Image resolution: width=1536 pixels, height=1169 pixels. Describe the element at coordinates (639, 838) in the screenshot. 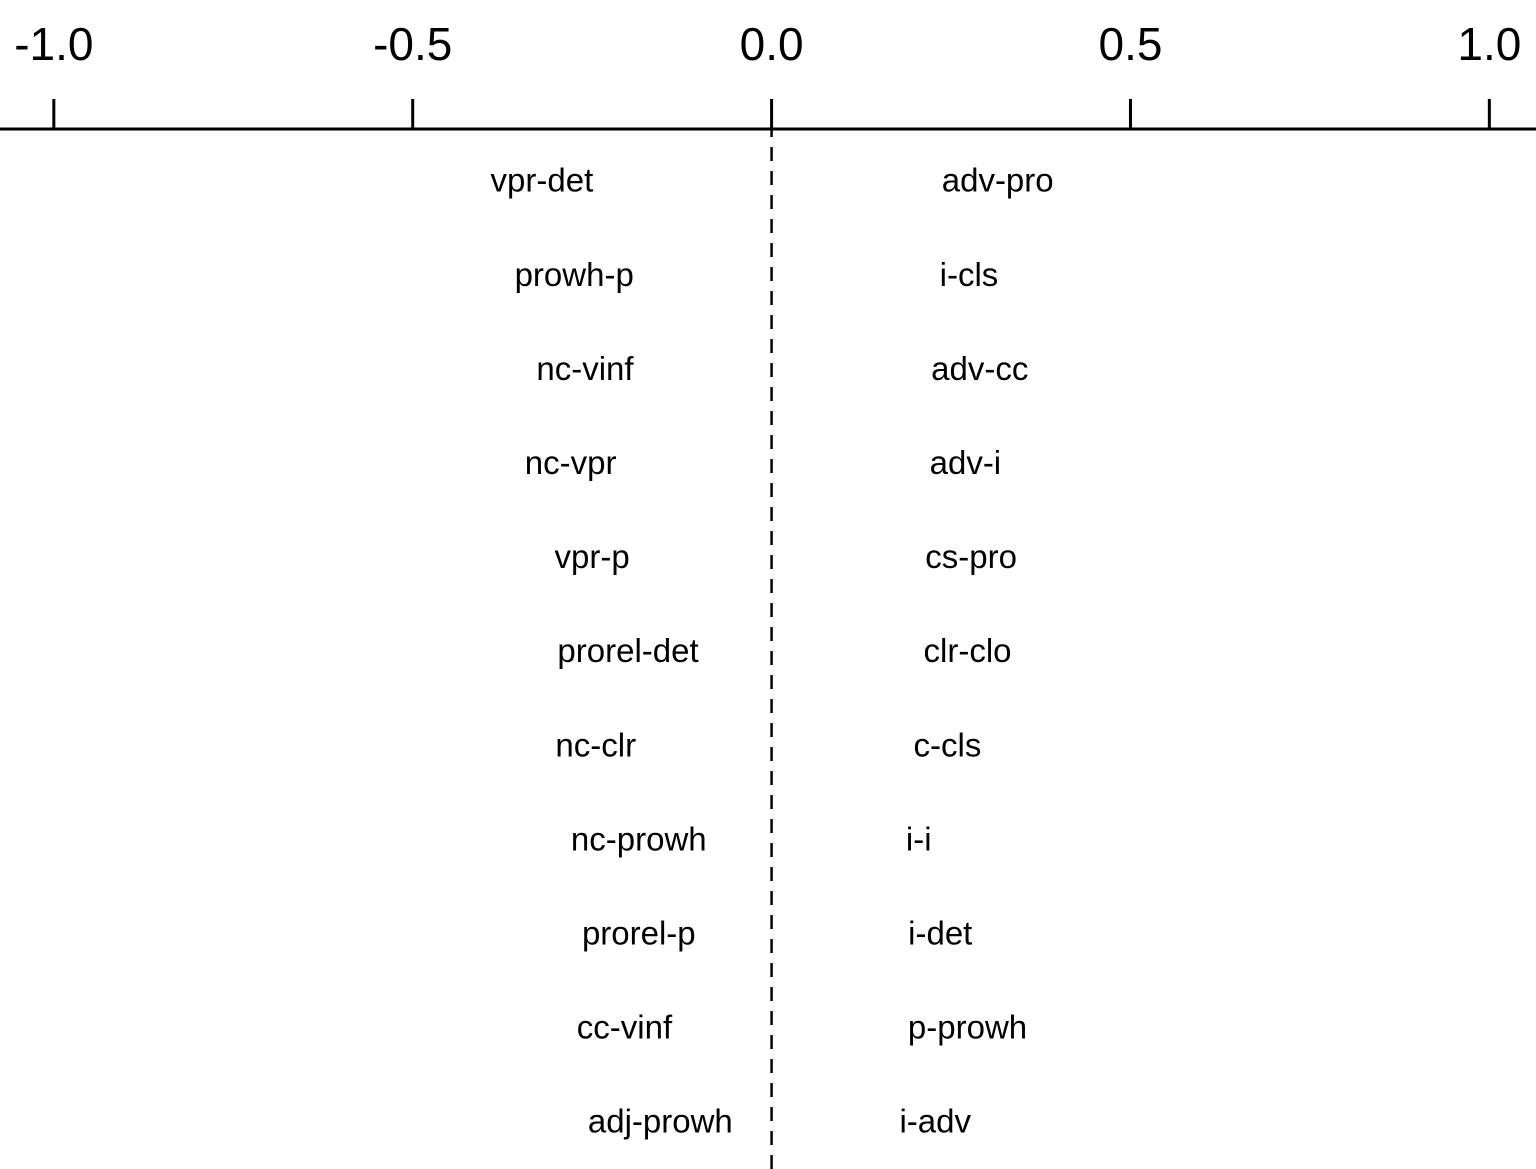

I see `negative-word-label: nc-prowh` at that location.